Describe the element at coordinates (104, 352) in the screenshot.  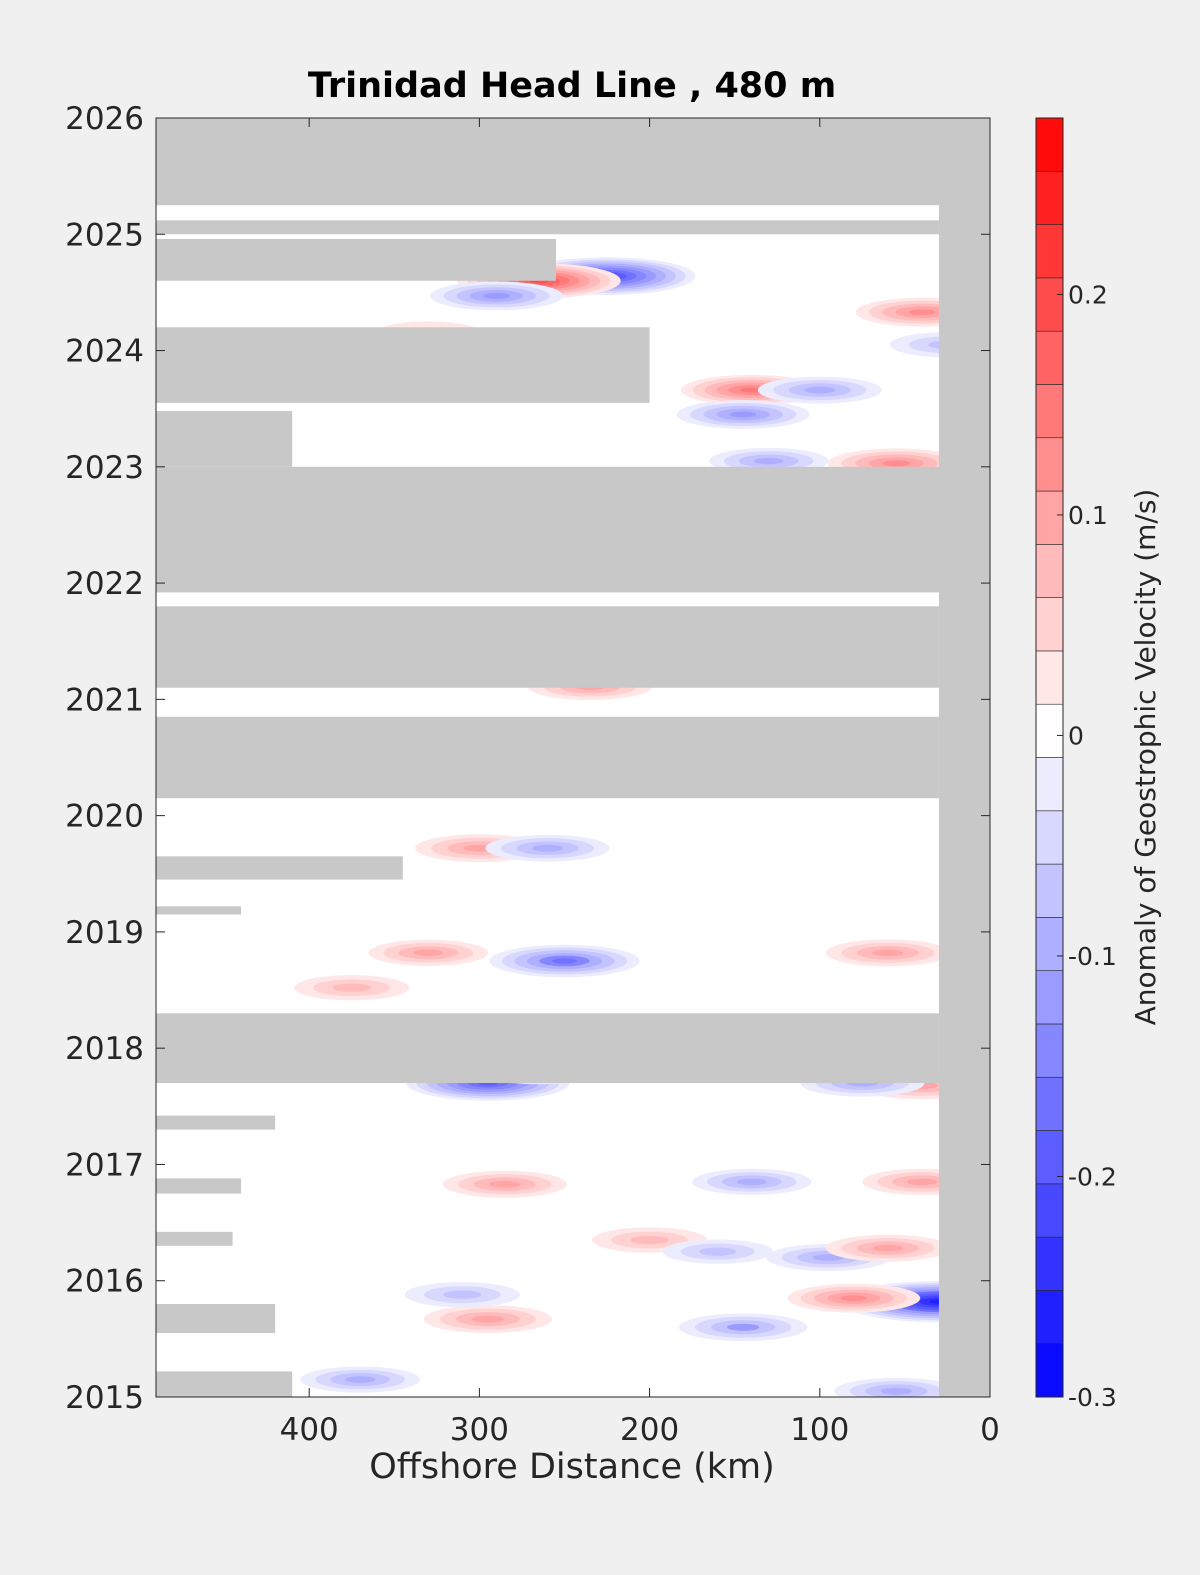
I see `y-tick-label: 2024` at that location.